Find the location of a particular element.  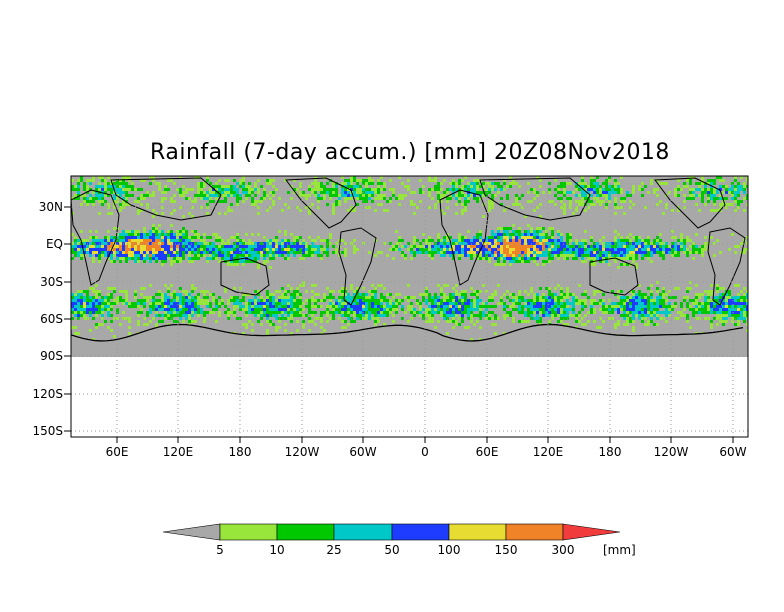

colorbar: 5 10 25 50 100 150 300 [mm] is located at coordinates (399, 540).